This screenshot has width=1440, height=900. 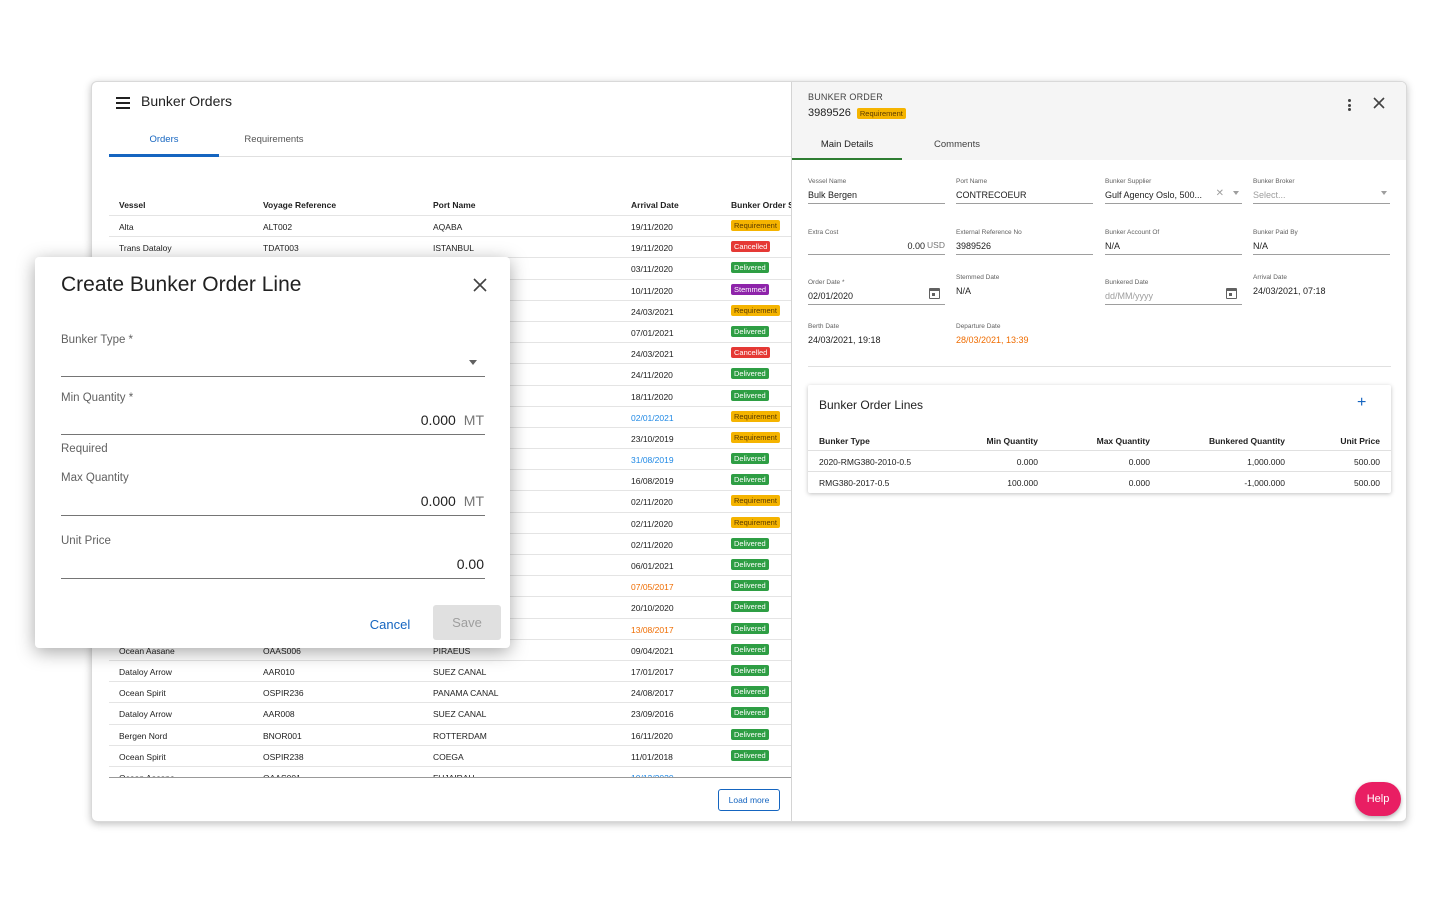 What do you see at coordinates (1321, 285) in the screenshot?
I see `arrival-date-field: Arrival Date 24/03/2021, 07:18` at bounding box center [1321, 285].